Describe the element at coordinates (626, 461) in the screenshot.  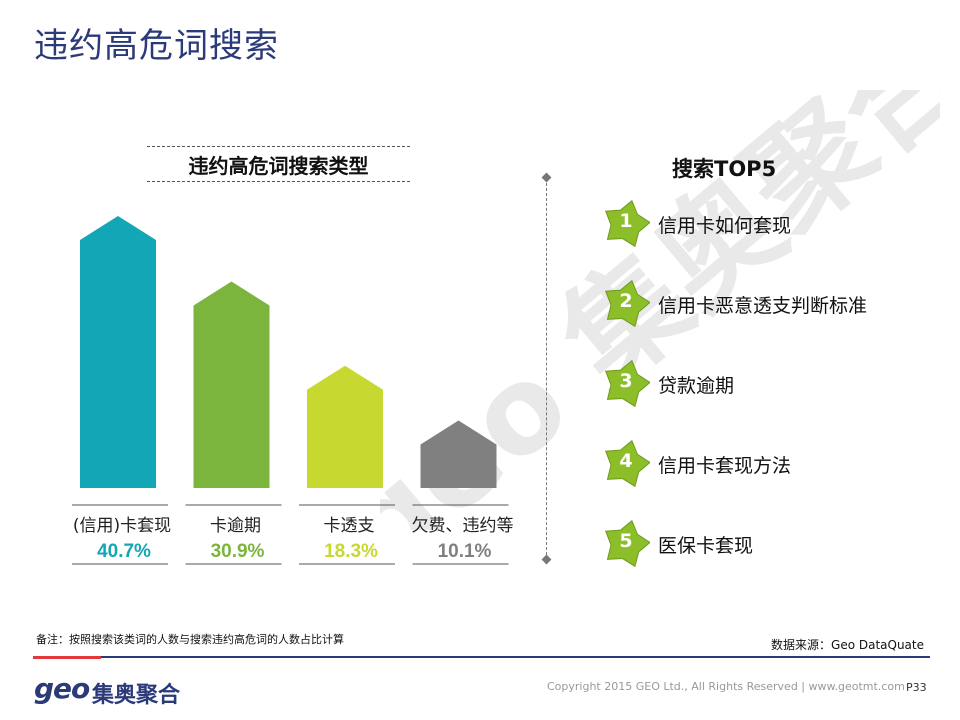
I see `rank-number: 4` at that location.